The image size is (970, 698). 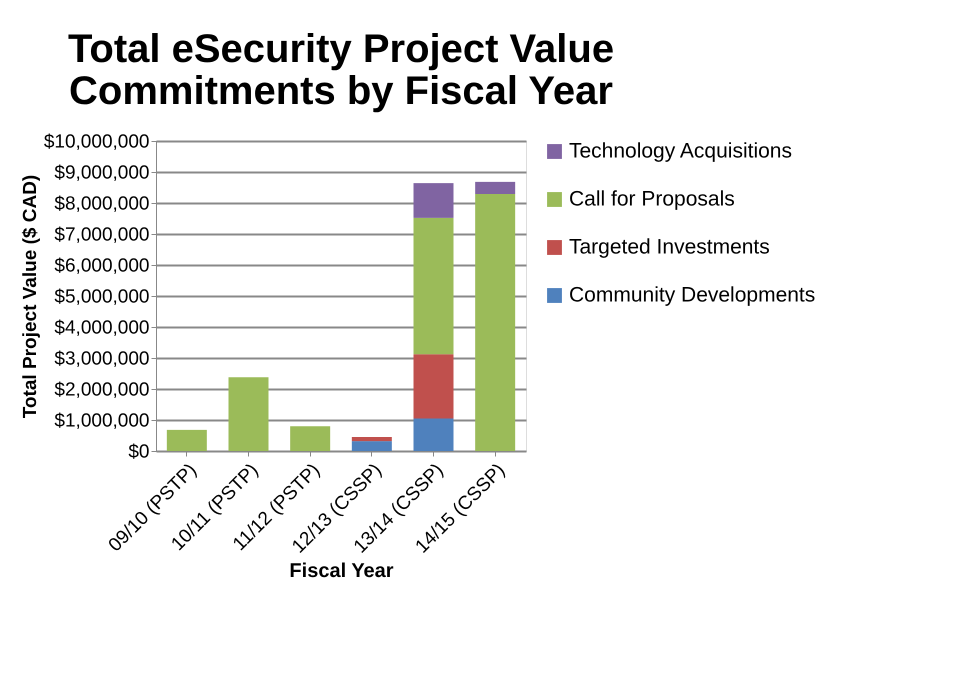 I want to click on legend-label: Community Developments, so click(x=692, y=295).